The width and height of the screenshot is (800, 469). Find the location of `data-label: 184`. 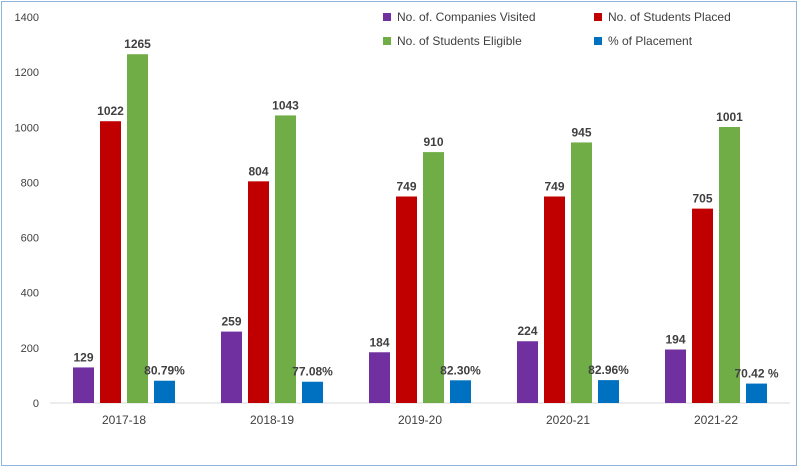

data-label: 184 is located at coordinates (379, 342).